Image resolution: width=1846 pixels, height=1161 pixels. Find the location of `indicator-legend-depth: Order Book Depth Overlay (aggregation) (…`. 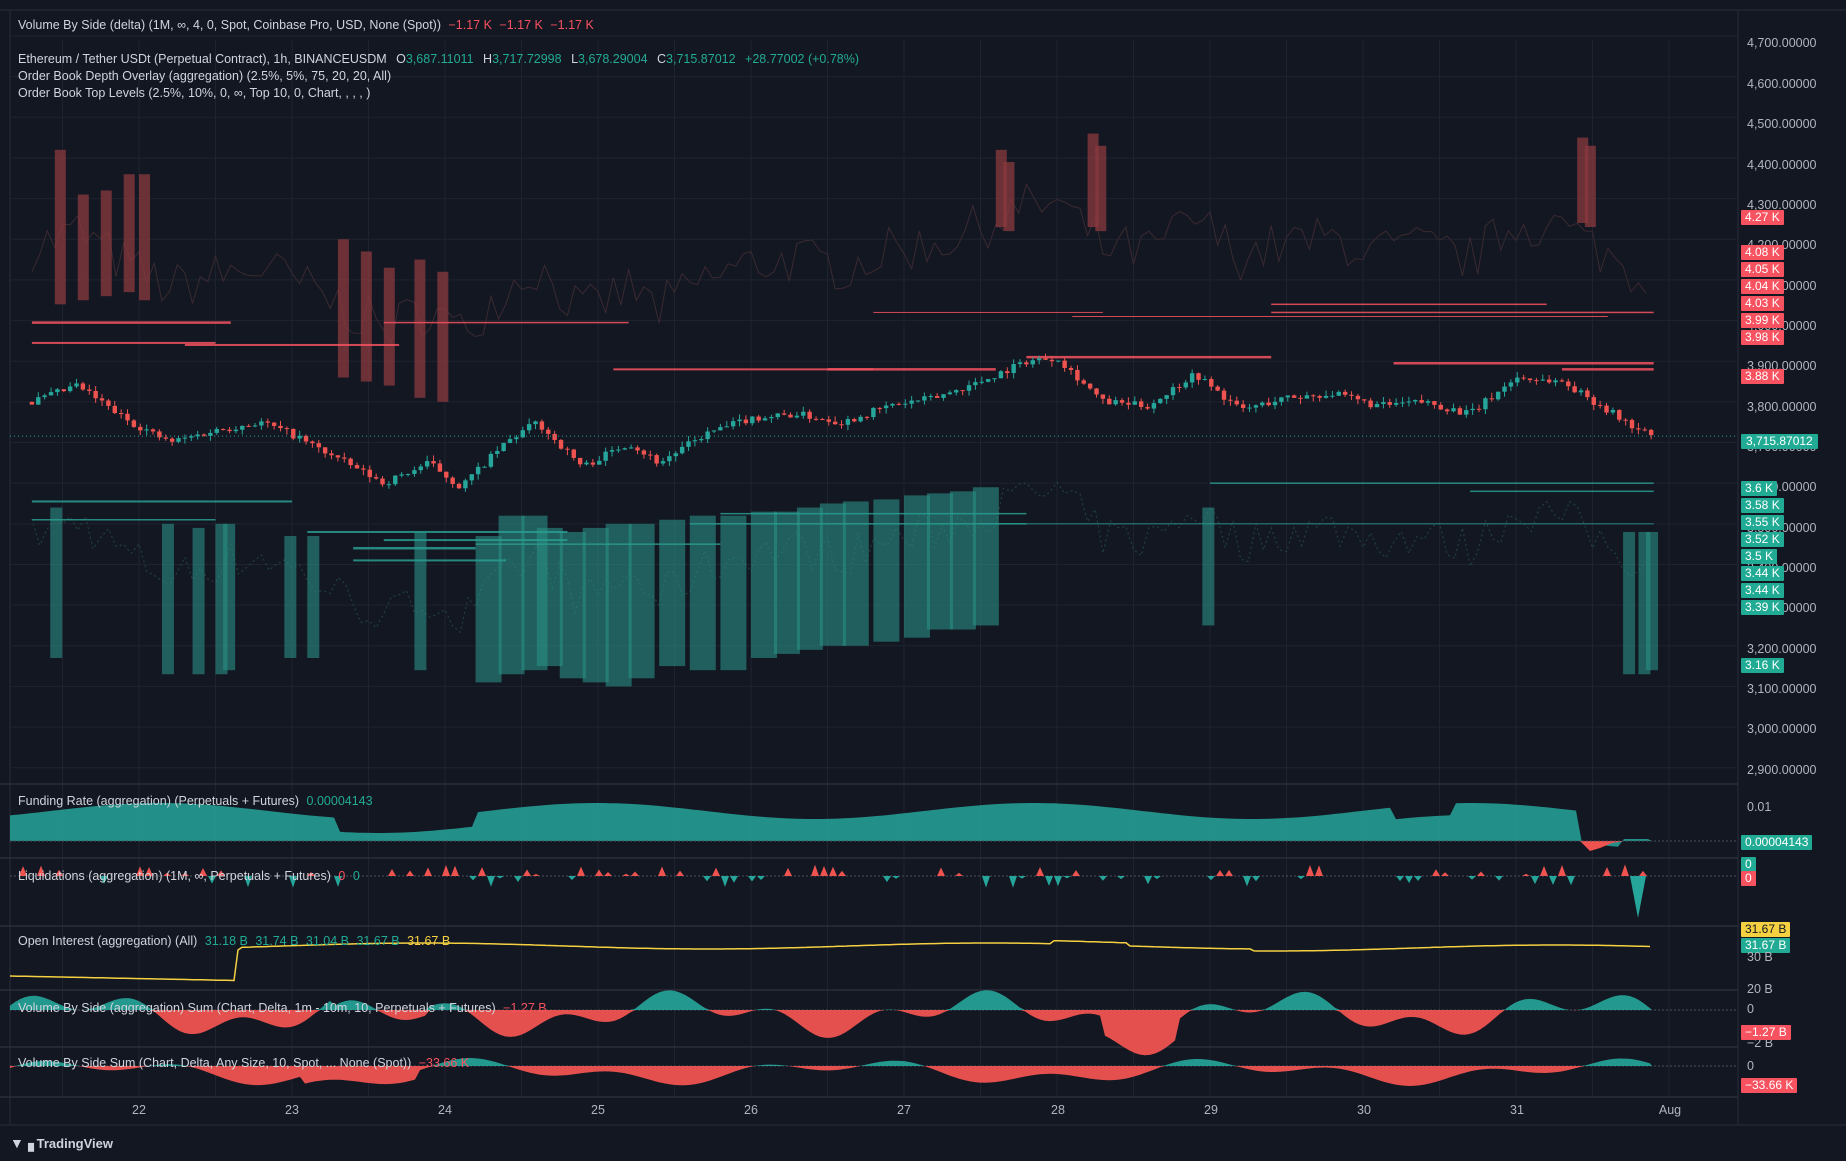

indicator-legend-depth: Order Book Depth Overlay (aggregation) (… is located at coordinates (204, 76).